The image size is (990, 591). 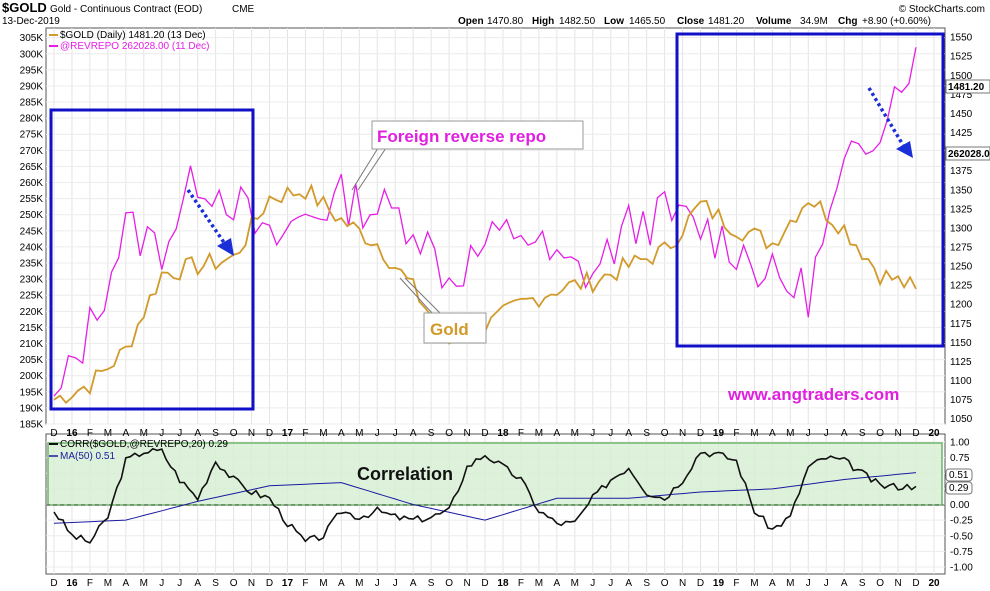 I want to click on right-tick-label: 1275, so click(x=961, y=247).